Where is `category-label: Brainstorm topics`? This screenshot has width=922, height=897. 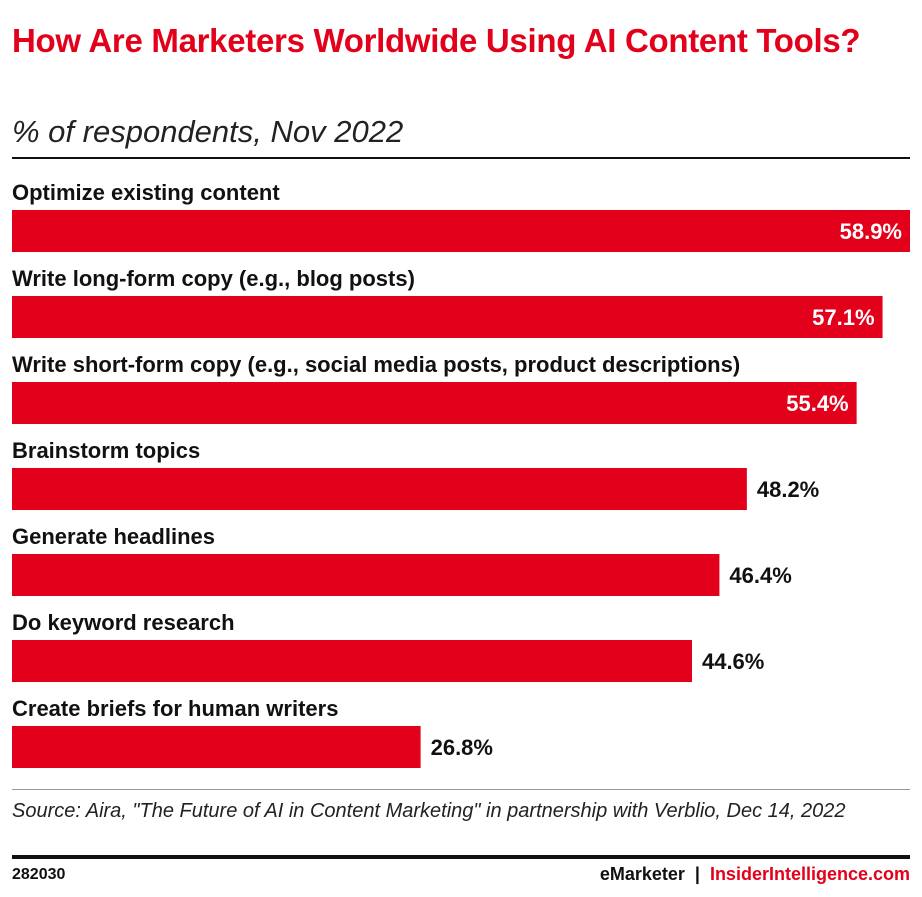 category-label: Brainstorm topics is located at coordinates (106, 450).